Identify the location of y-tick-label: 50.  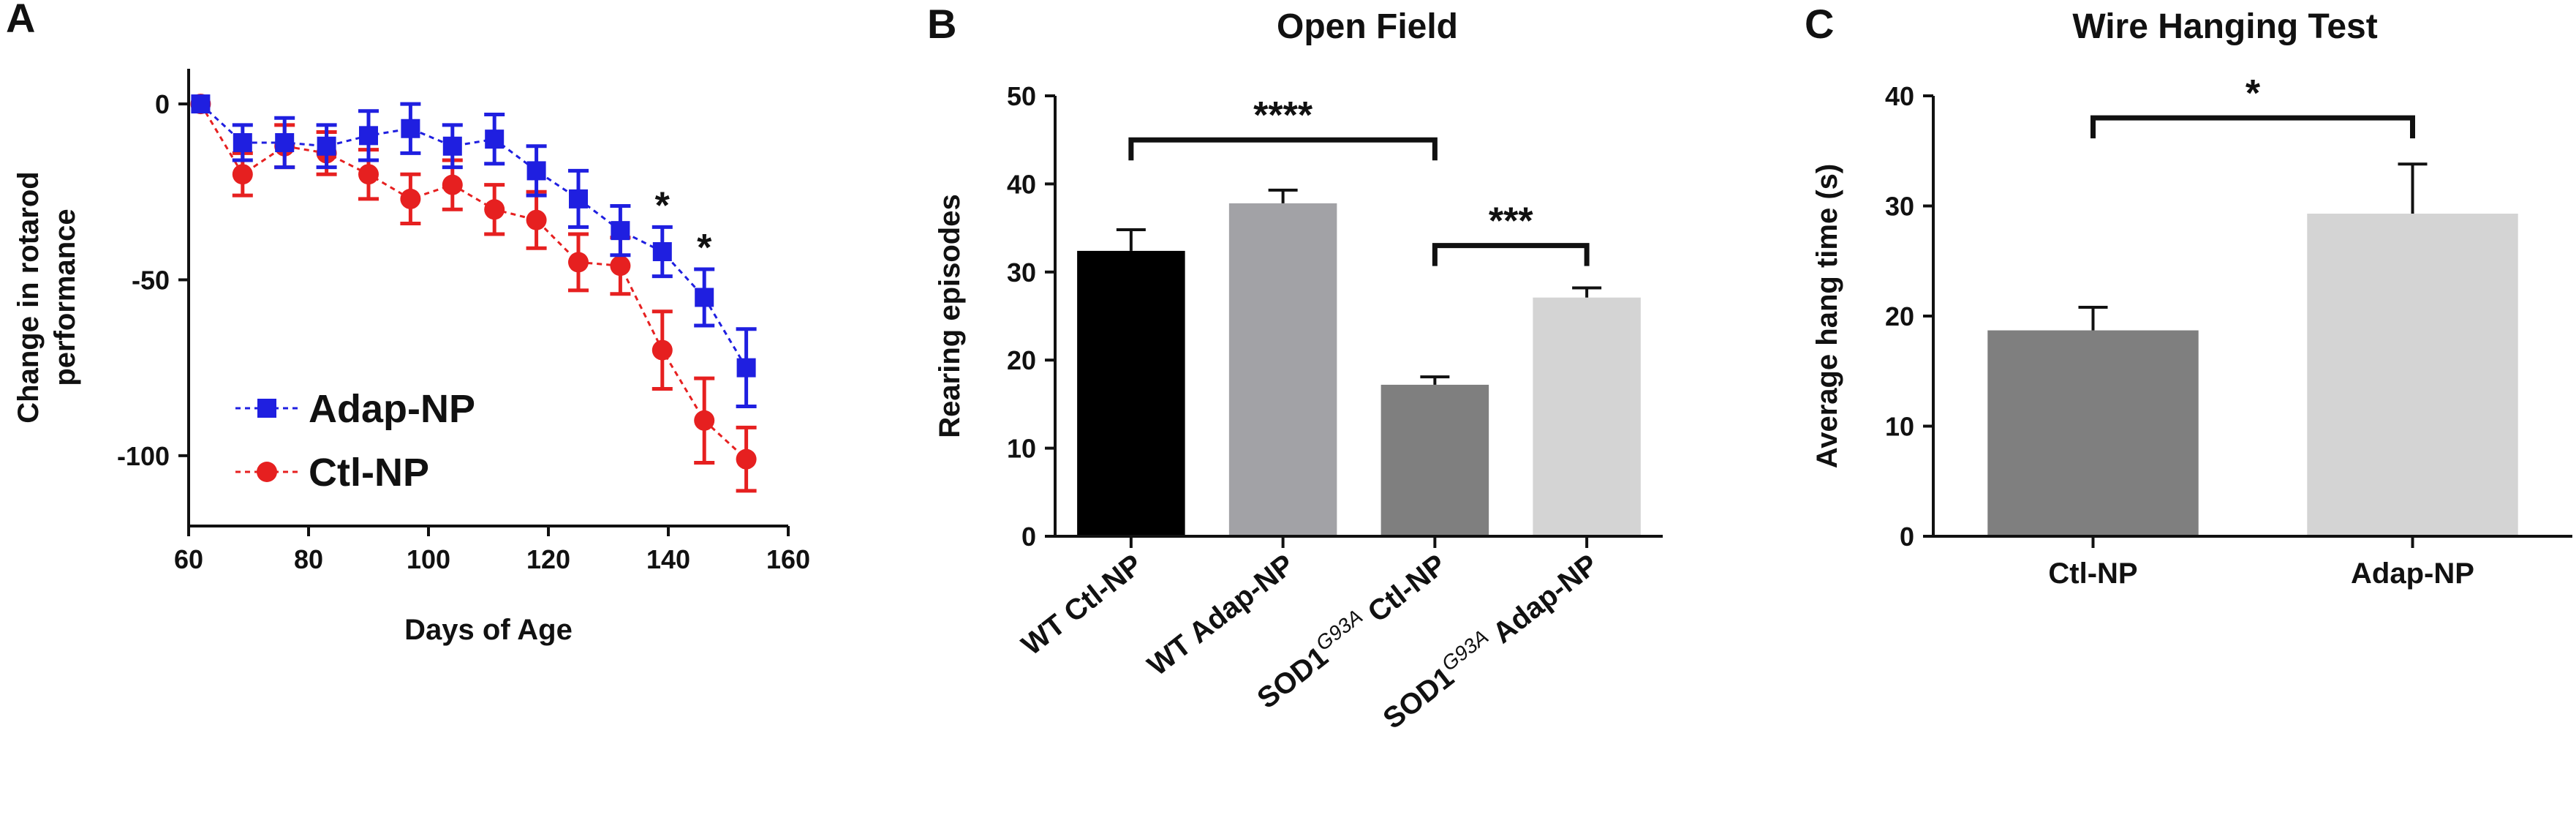
(1021, 96).